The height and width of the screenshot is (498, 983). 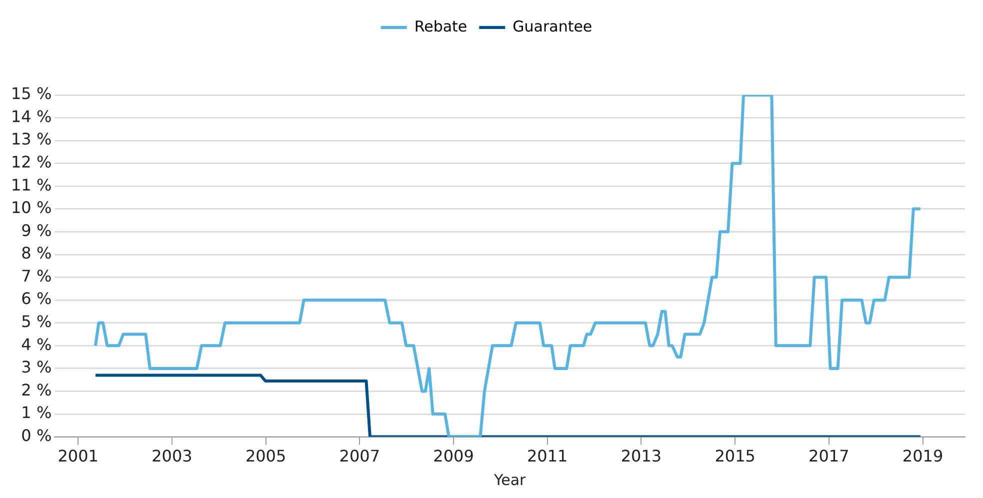 I want to click on y-tick-label: 2 %, so click(x=36, y=390).